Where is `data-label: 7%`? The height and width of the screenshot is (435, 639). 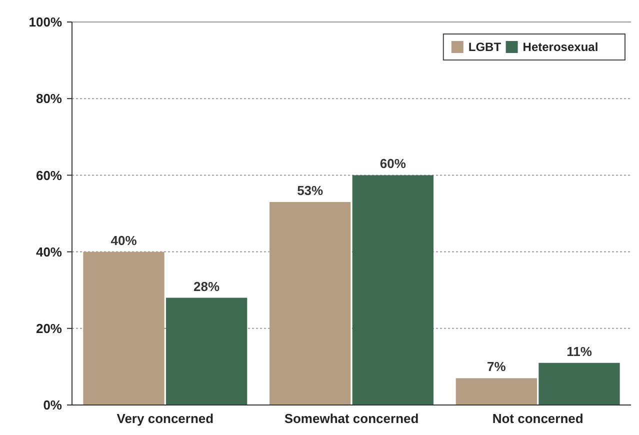 data-label: 7% is located at coordinates (496, 366).